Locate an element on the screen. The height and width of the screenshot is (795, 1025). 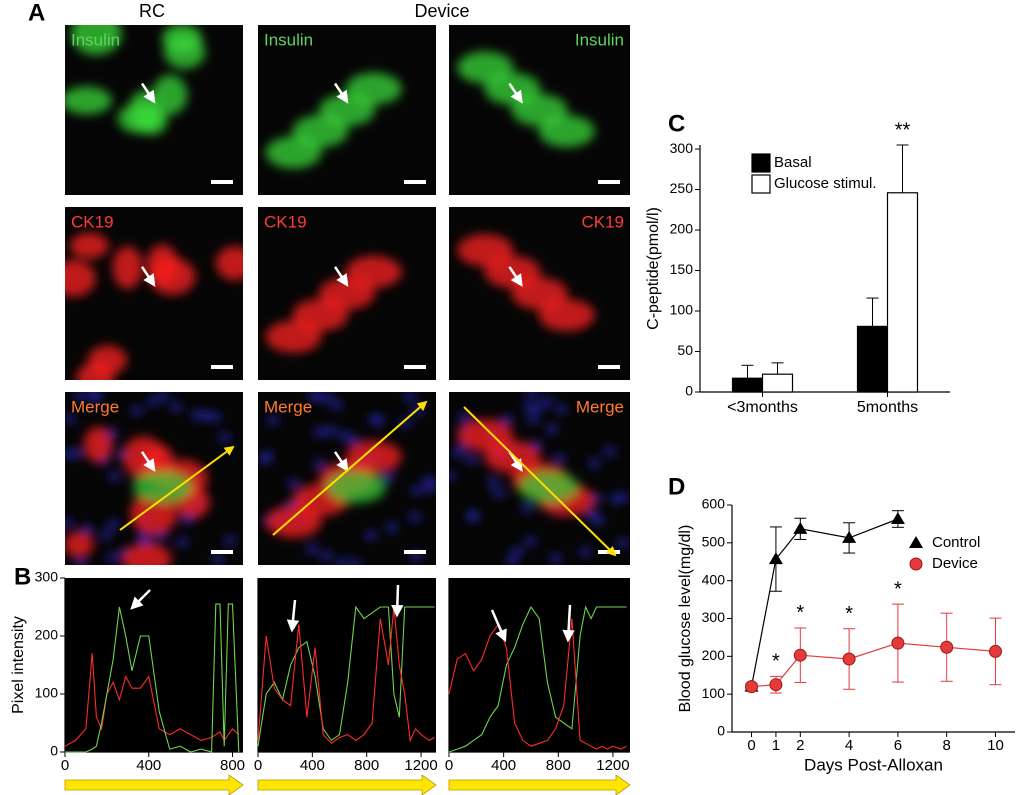
y-axis-title: C-peptide(pmol/l) is located at coordinates (653, 268).